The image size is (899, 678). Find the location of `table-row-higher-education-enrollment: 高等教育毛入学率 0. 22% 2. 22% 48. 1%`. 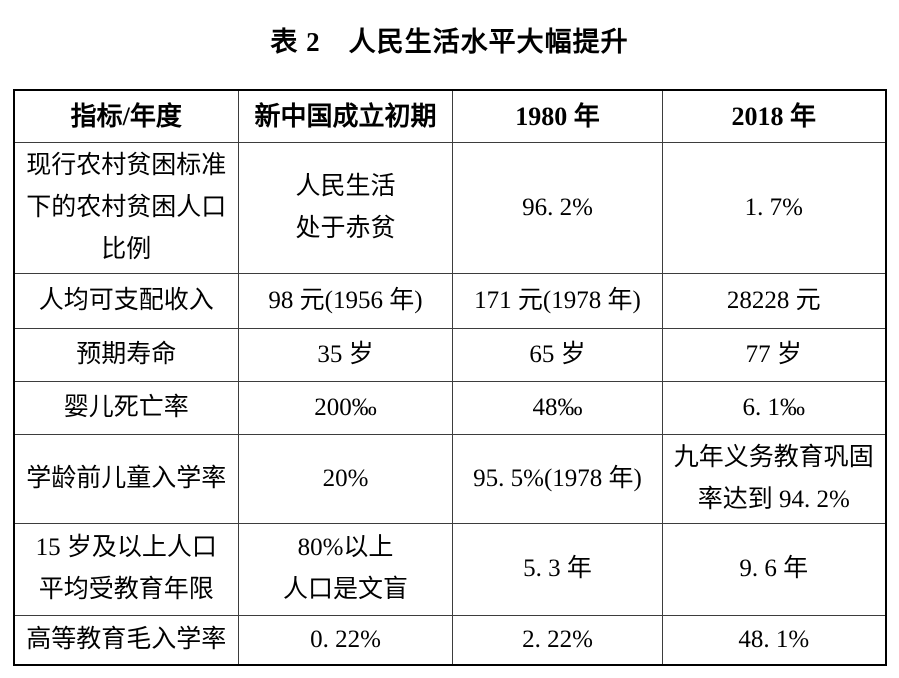

table-row-higher-education-enrollment: 高等教育毛入学率 0. 22% 2. 22% 48. 1% is located at coordinates (449, 640).